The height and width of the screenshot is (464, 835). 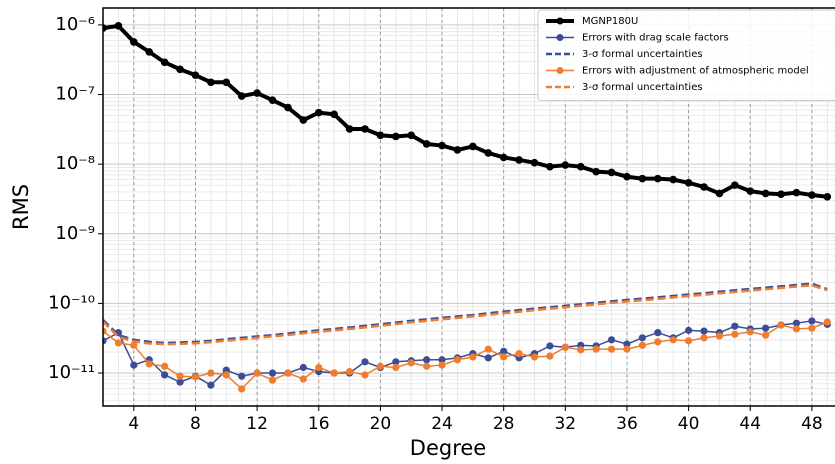 What do you see at coordinates (689, 424) in the screenshot?
I see `x-tick-label: 40` at bounding box center [689, 424].